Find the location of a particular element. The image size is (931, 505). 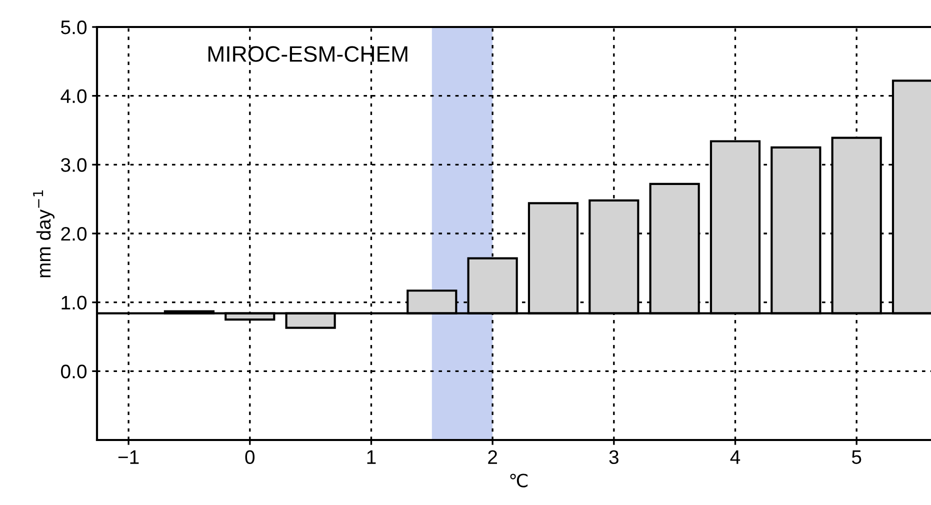

x-axis-title: ℃ is located at coordinates (519, 481).